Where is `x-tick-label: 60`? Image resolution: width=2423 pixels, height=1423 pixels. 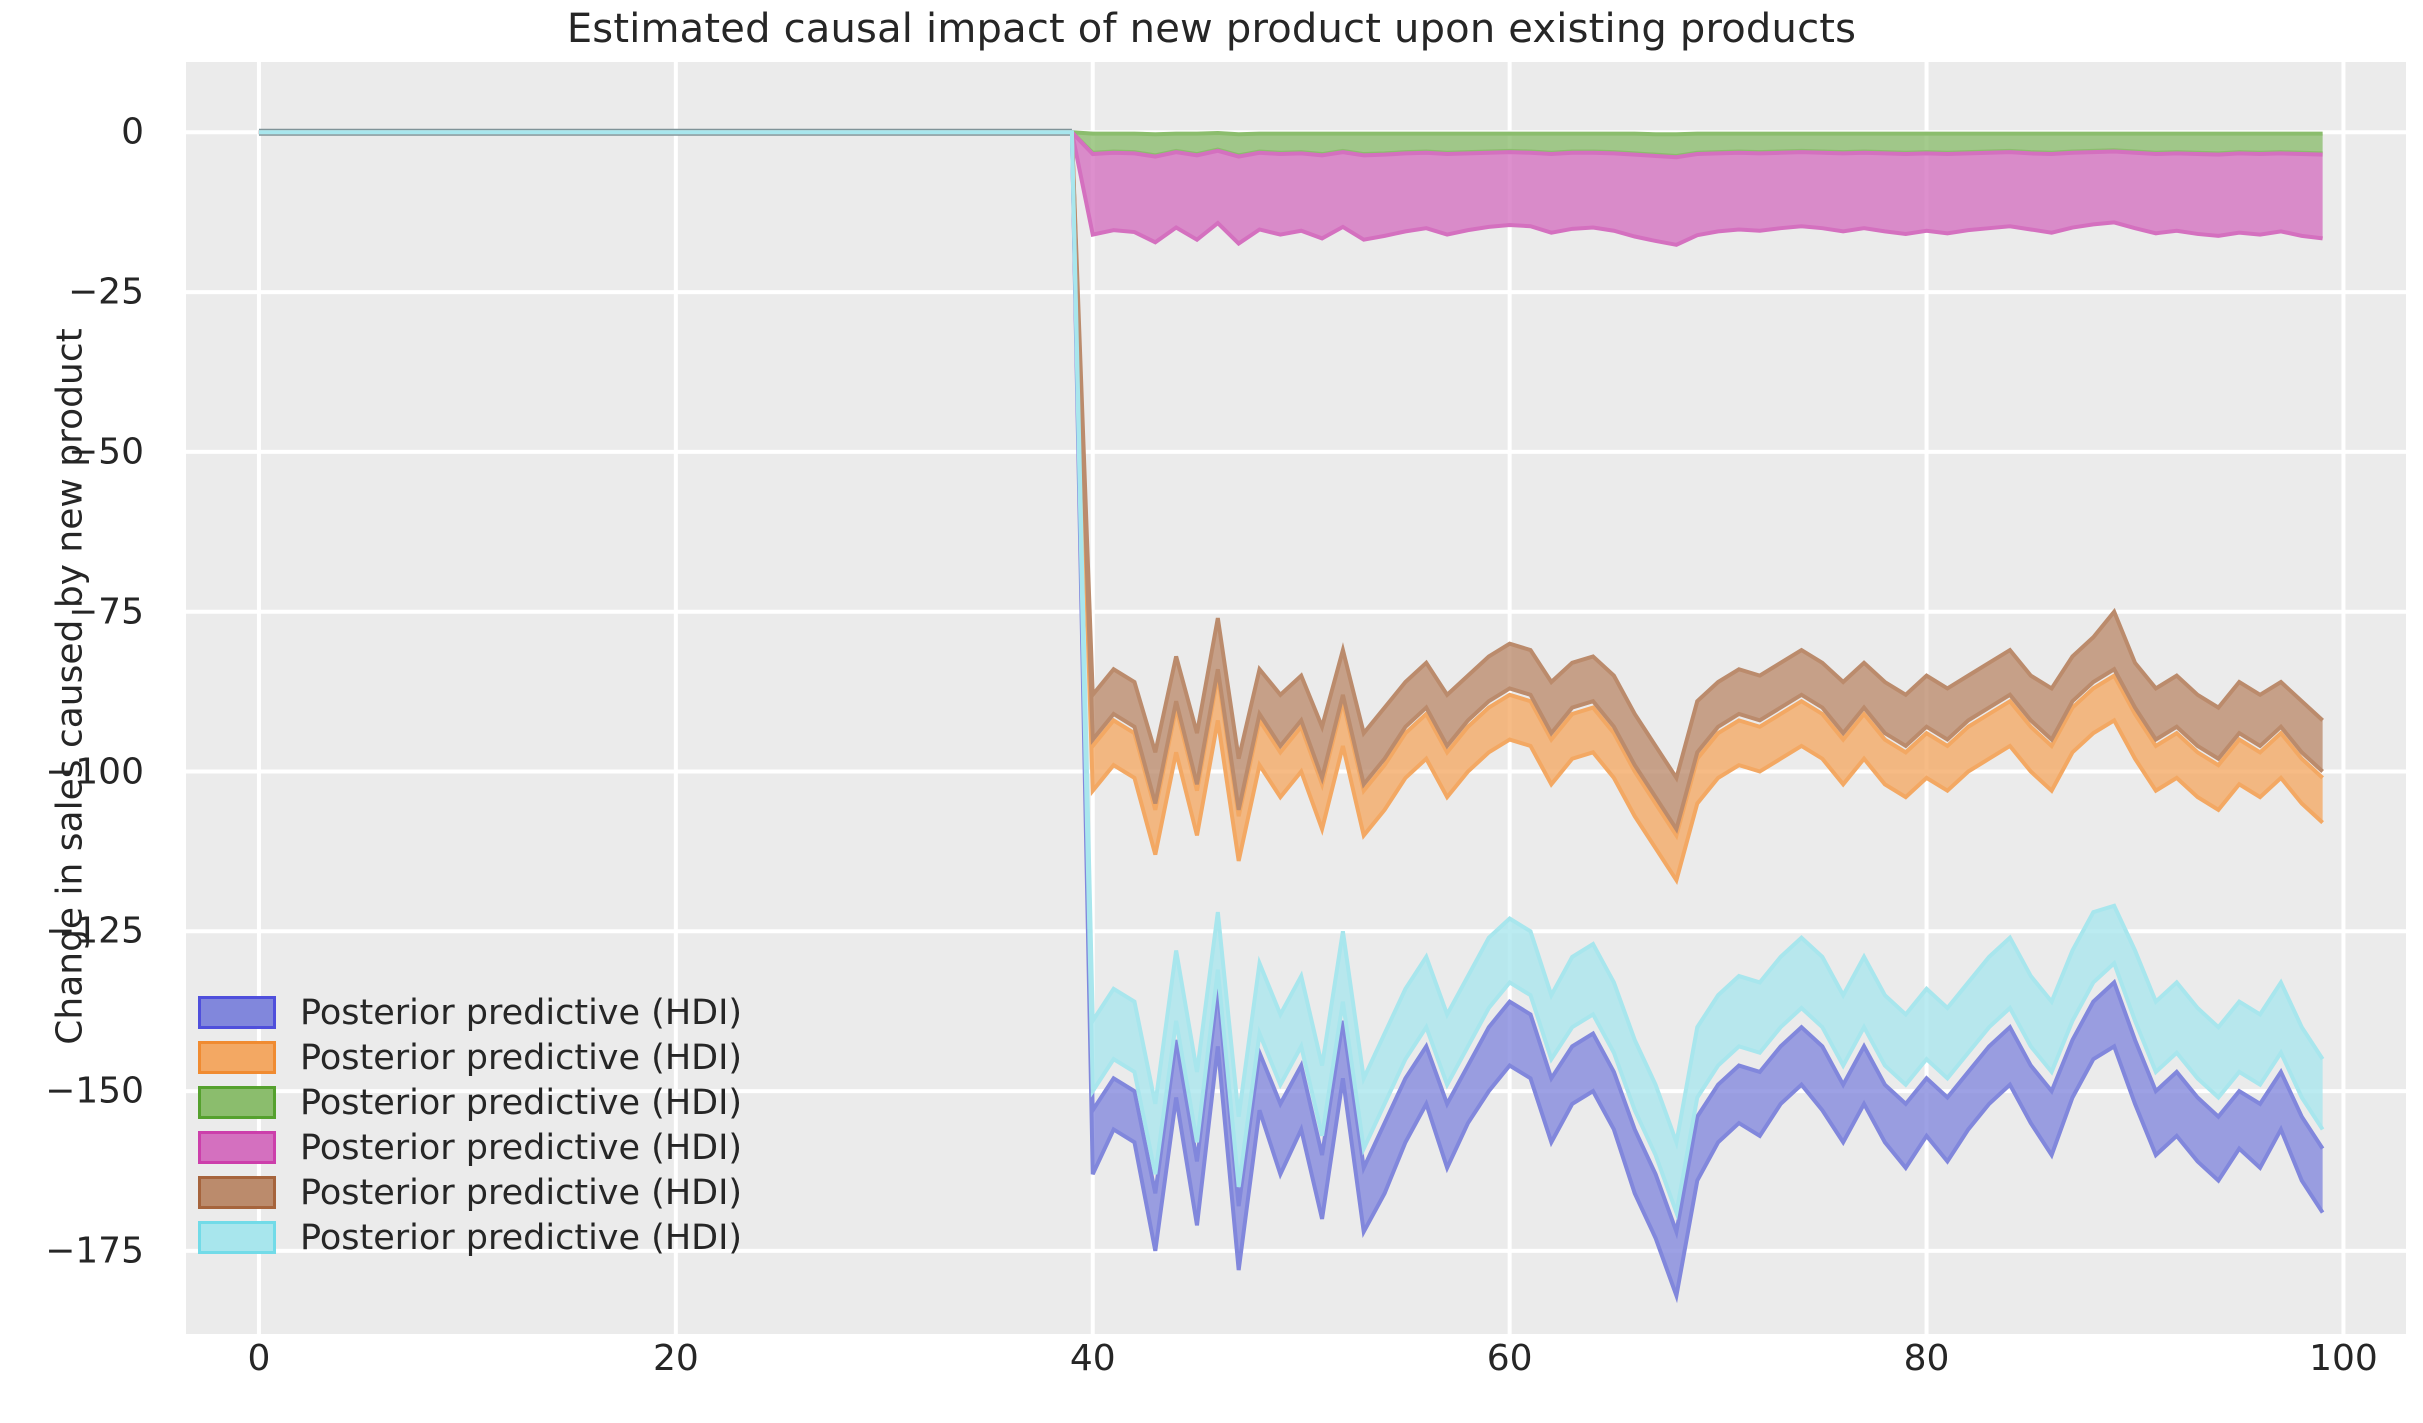 x-tick-label: 60 is located at coordinates (1509, 1358).